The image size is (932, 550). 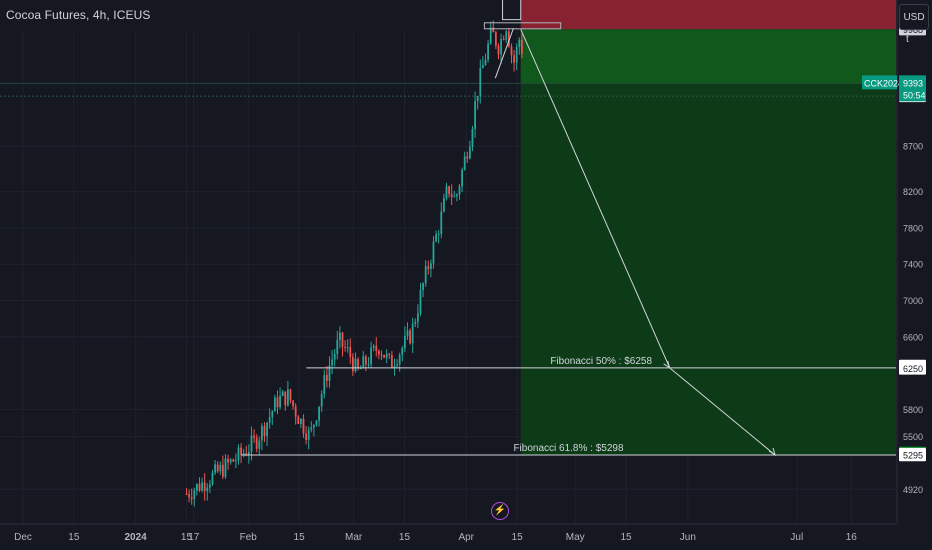 What do you see at coordinates (708, 56) in the screenshot?
I see `open-pnl-zone` at bounding box center [708, 56].